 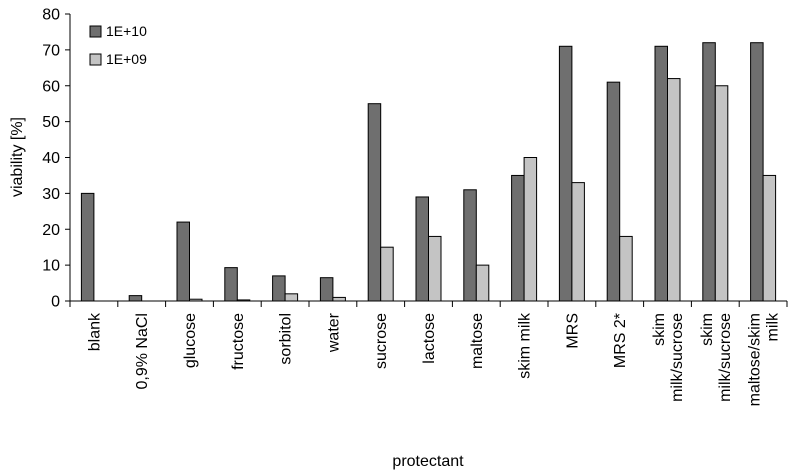 I want to click on x-tick-label-line: water, so click(x=333, y=332).